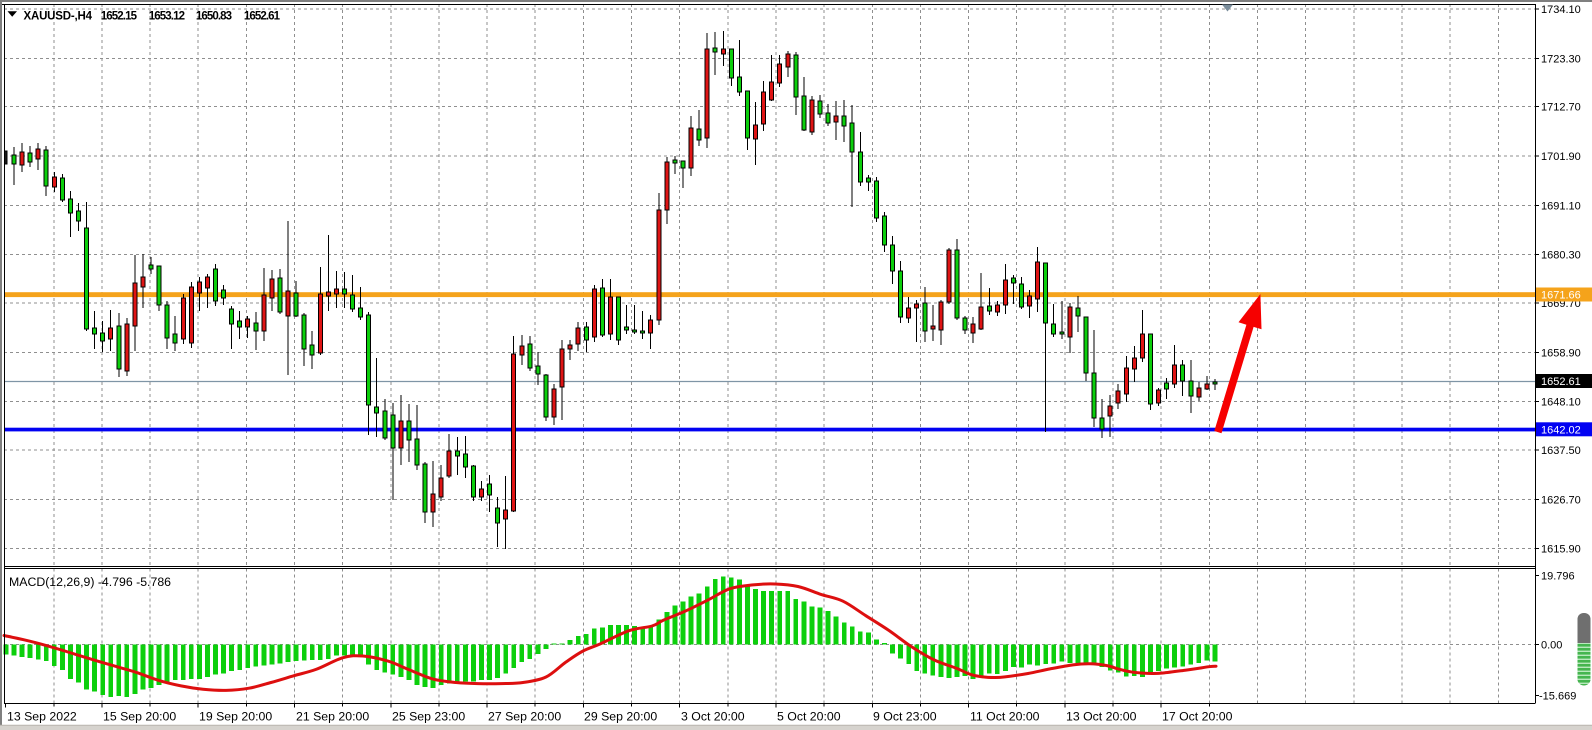 The image size is (1592, 730). Describe the element at coordinates (1561, 206) in the screenshot. I see `svg-text: 1691.10` at that location.